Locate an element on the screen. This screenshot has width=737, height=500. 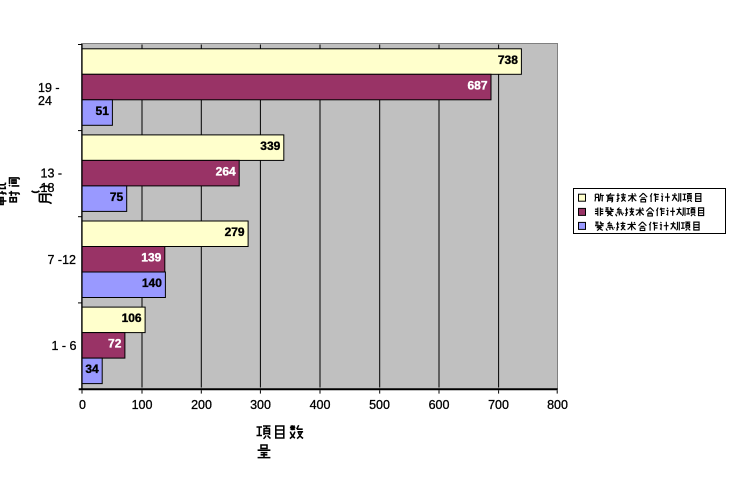
svg-text: 738 is located at coordinates (508, 60).